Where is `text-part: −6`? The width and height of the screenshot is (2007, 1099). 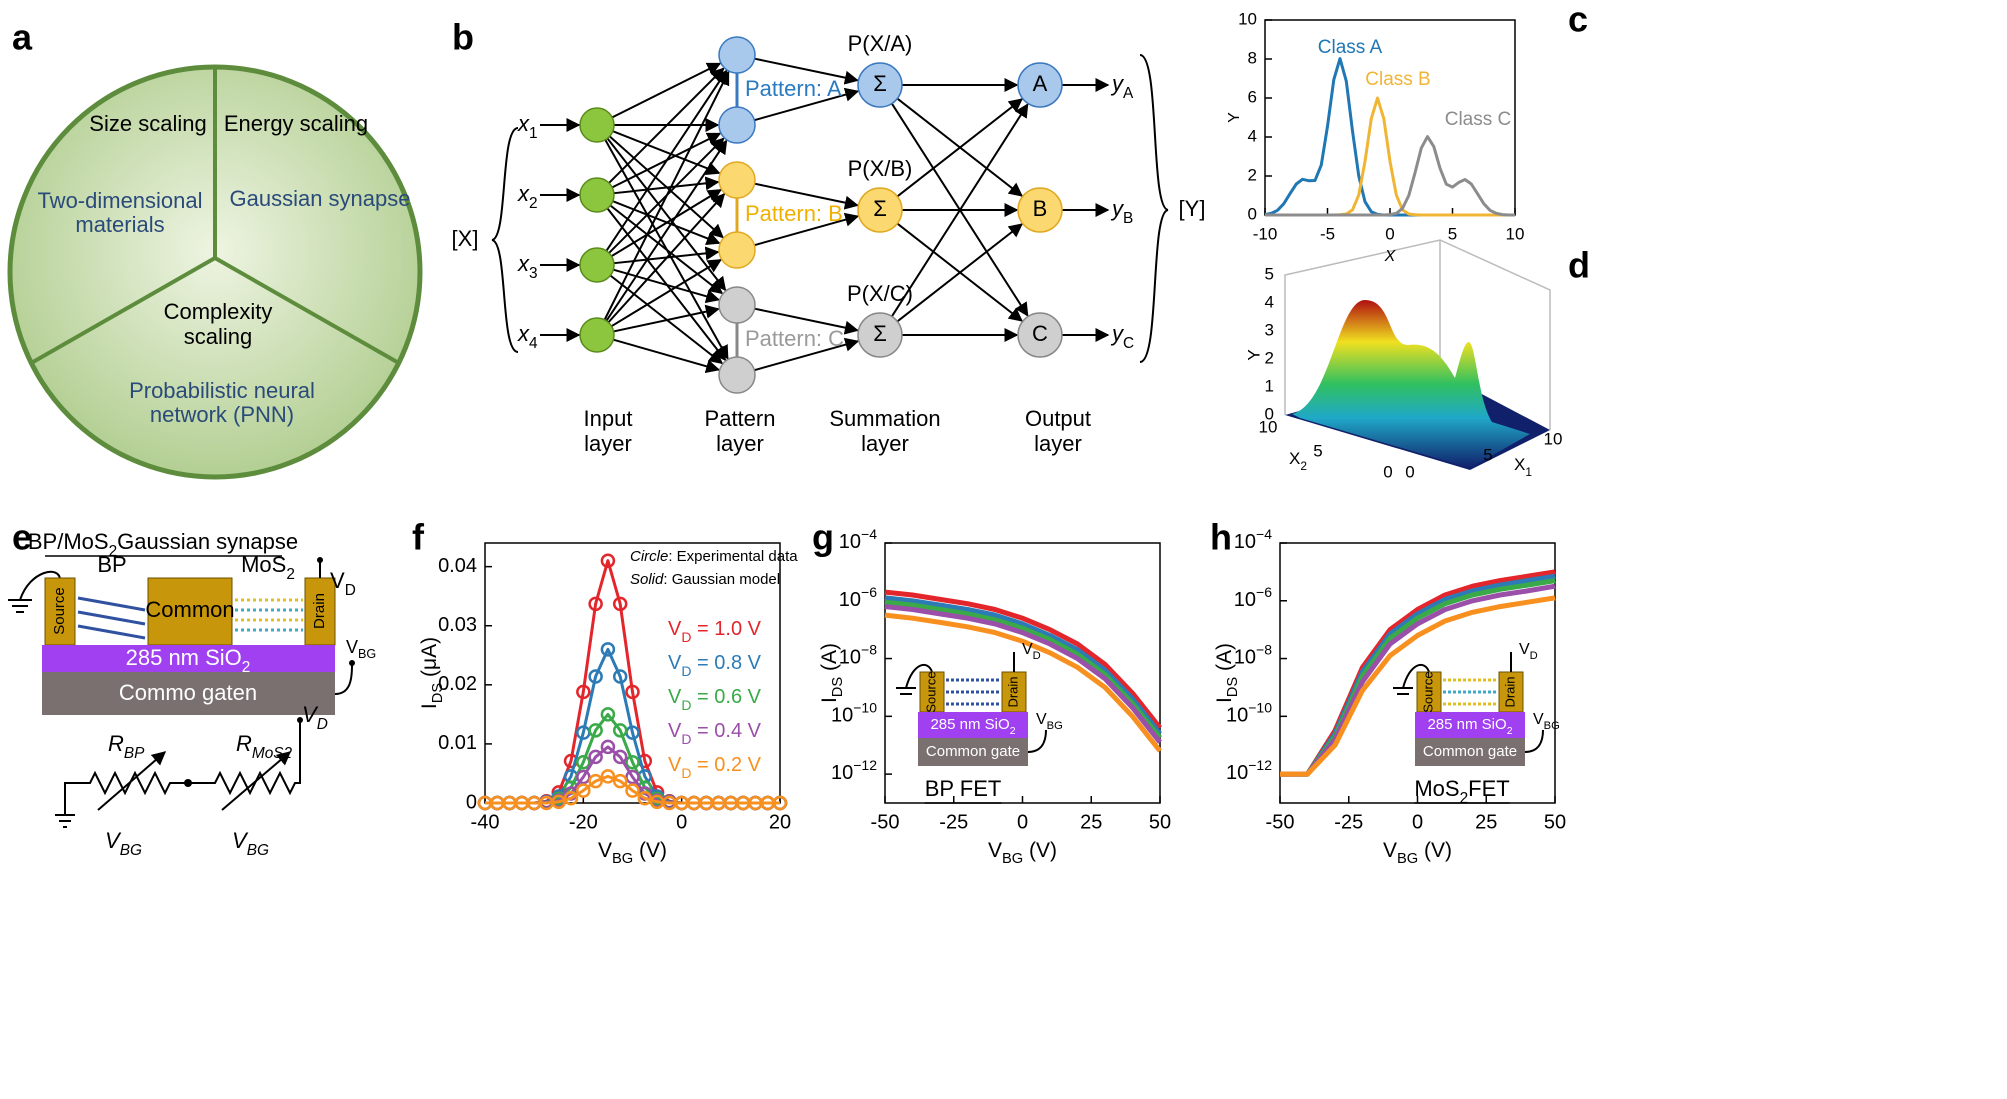 text-part: −6 is located at coordinates (1264, 591).